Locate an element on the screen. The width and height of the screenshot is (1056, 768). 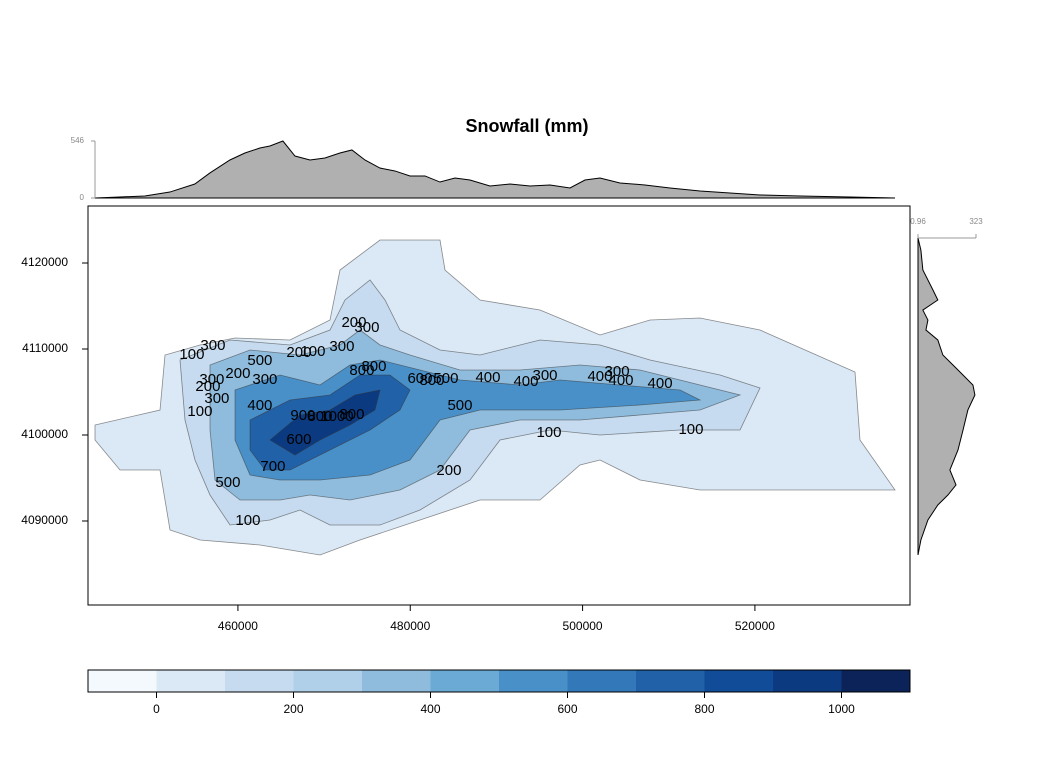
y-tick-label: 4090000 is located at coordinates (44, 520).